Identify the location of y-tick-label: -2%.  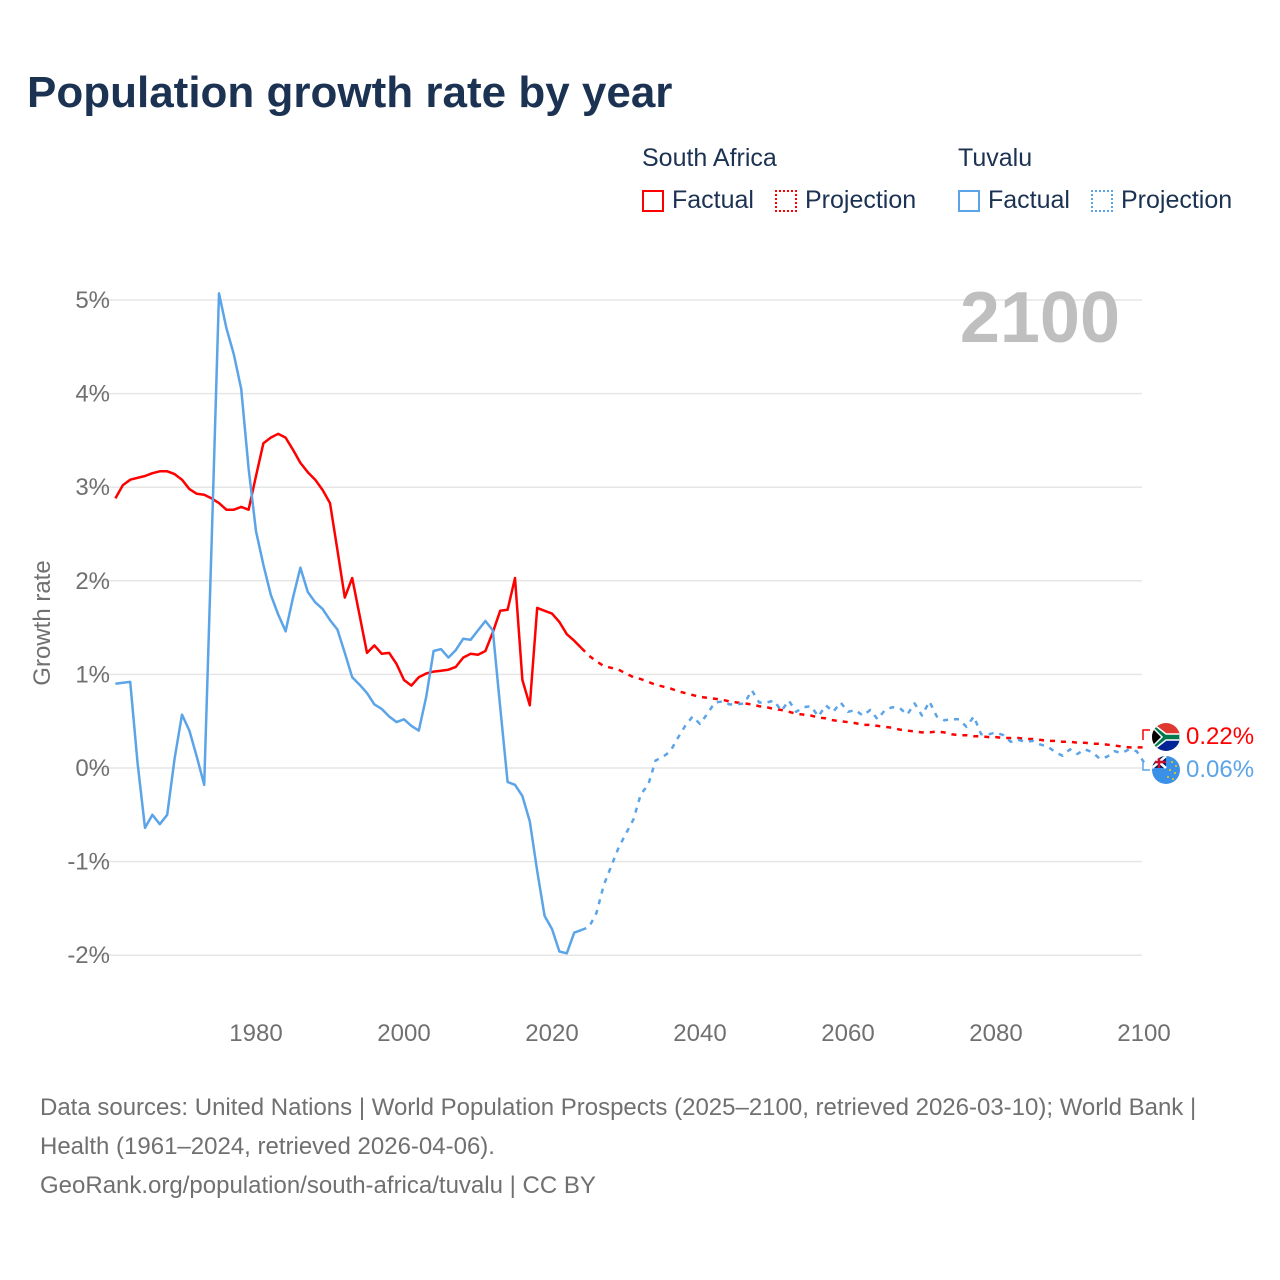
(88, 955).